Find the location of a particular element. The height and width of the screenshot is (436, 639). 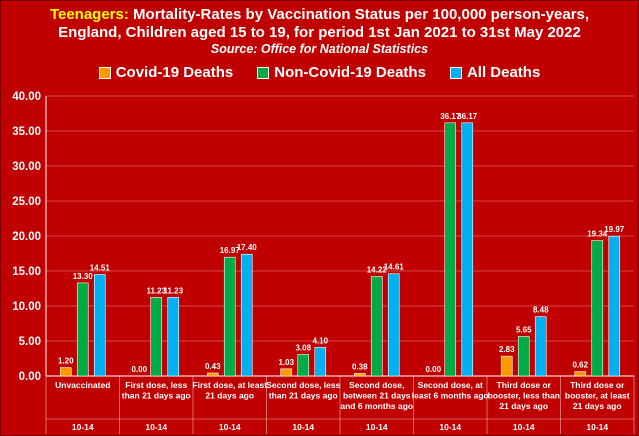

legend-label-noncovid: Non-Covid-19 Deaths is located at coordinates (350, 72).